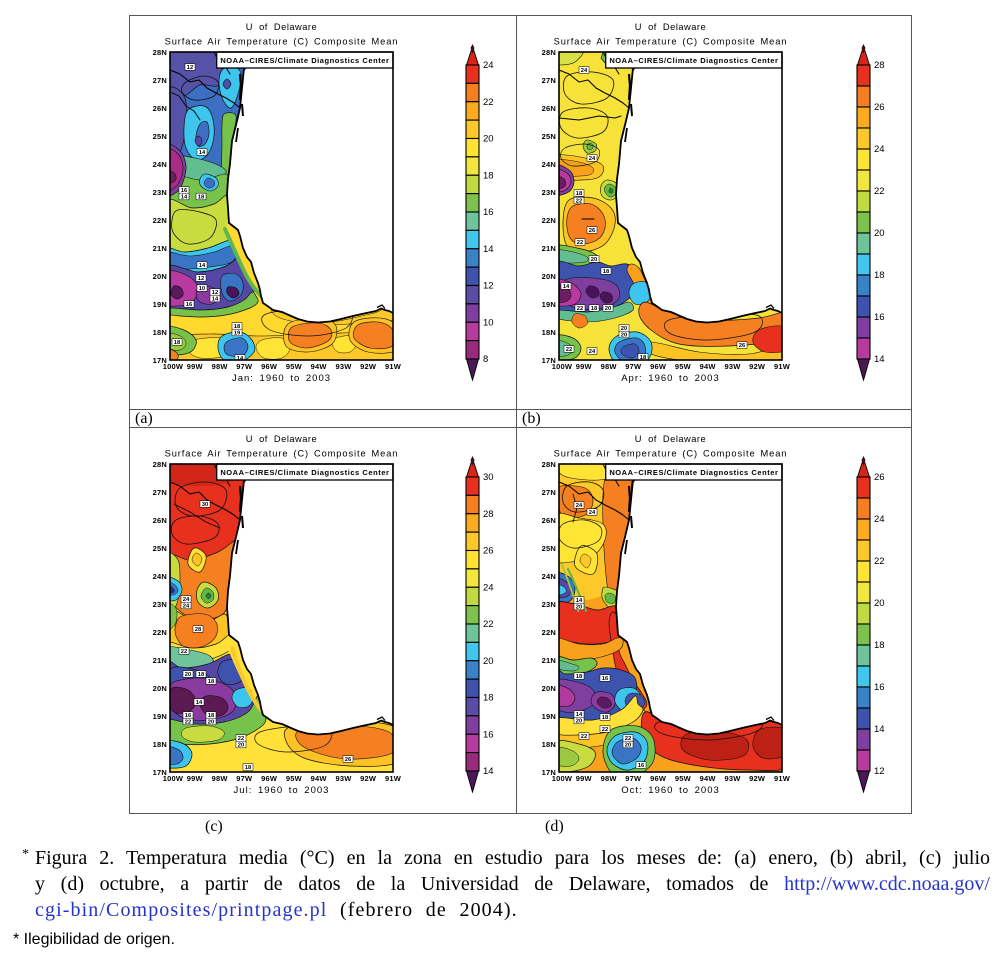  I want to click on svg-text: 92W, so click(368, 366).